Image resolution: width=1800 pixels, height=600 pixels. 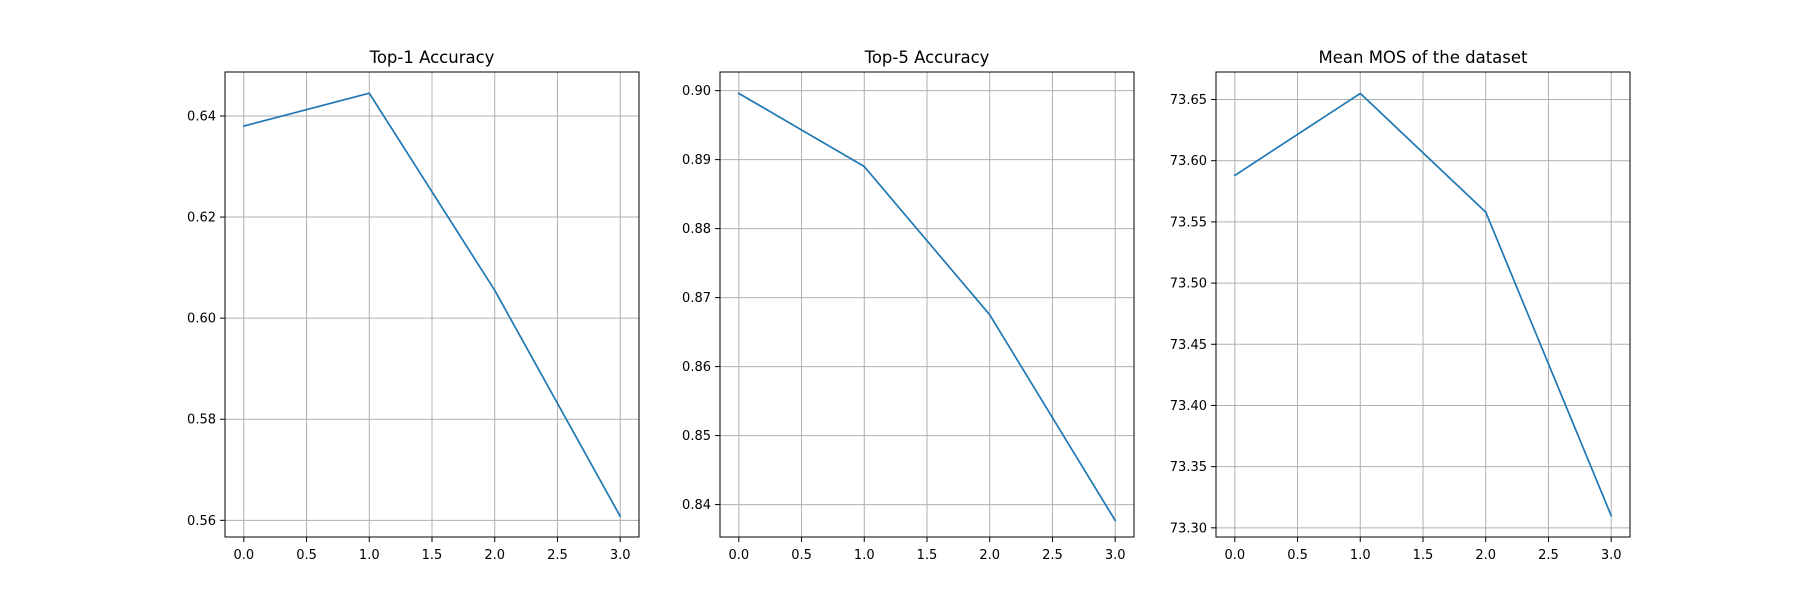 What do you see at coordinates (432, 57) in the screenshot?
I see `chart-title: Top-1 Accuracy` at bounding box center [432, 57].